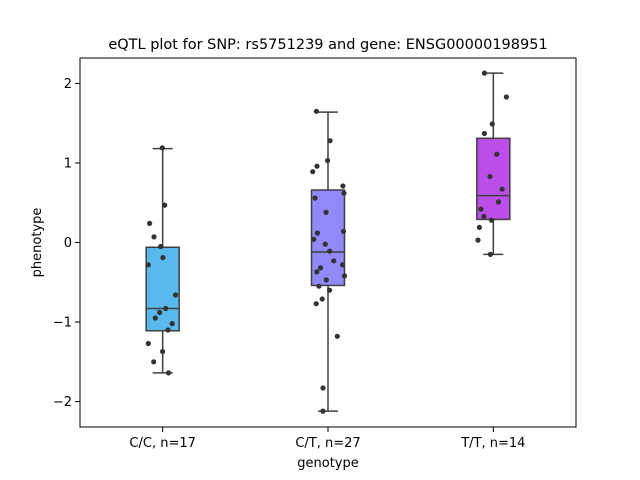 This screenshot has height=480, width=640. Describe the element at coordinates (327, 443) in the screenshot. I see `x-tick-label: C/T, n=27` at that location.